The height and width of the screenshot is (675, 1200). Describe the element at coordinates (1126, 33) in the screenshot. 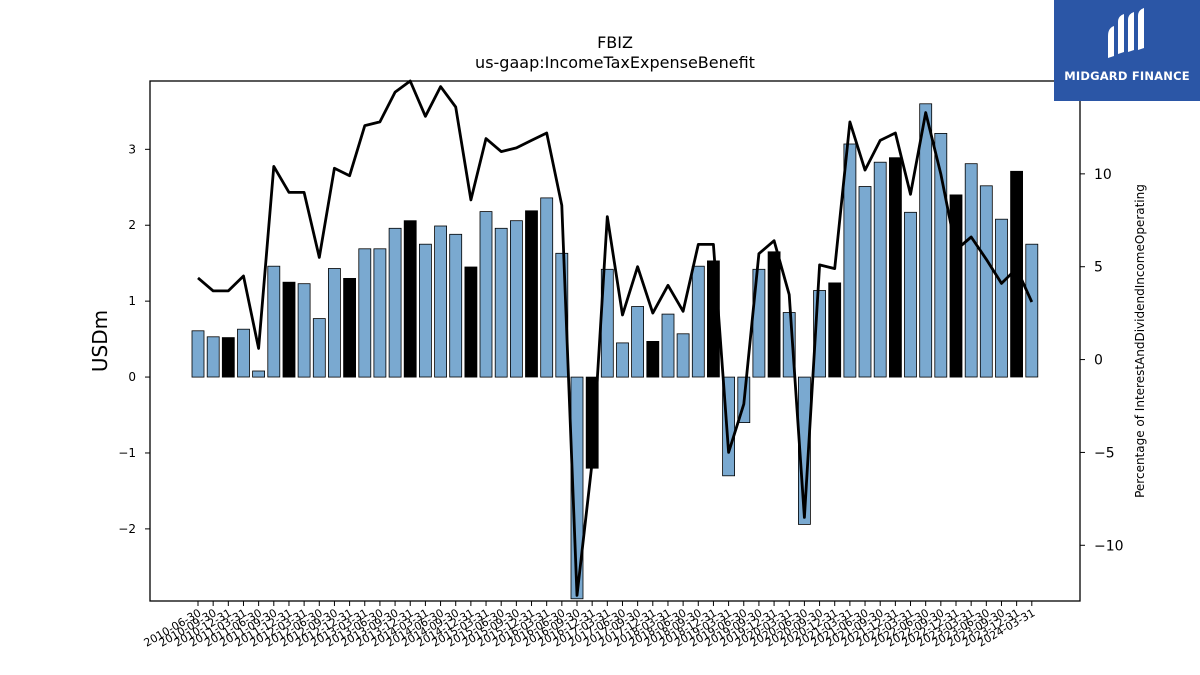

I see `logo-icon` at that location.